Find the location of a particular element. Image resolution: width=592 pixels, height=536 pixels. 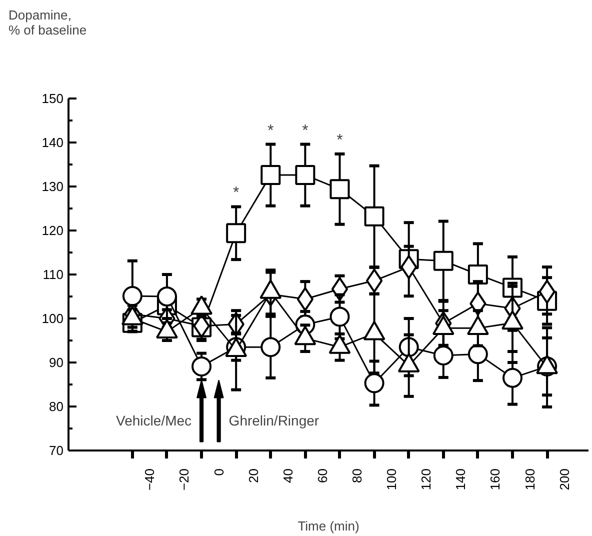

x-tick-label: −40 is located at coordinates (150, 479).